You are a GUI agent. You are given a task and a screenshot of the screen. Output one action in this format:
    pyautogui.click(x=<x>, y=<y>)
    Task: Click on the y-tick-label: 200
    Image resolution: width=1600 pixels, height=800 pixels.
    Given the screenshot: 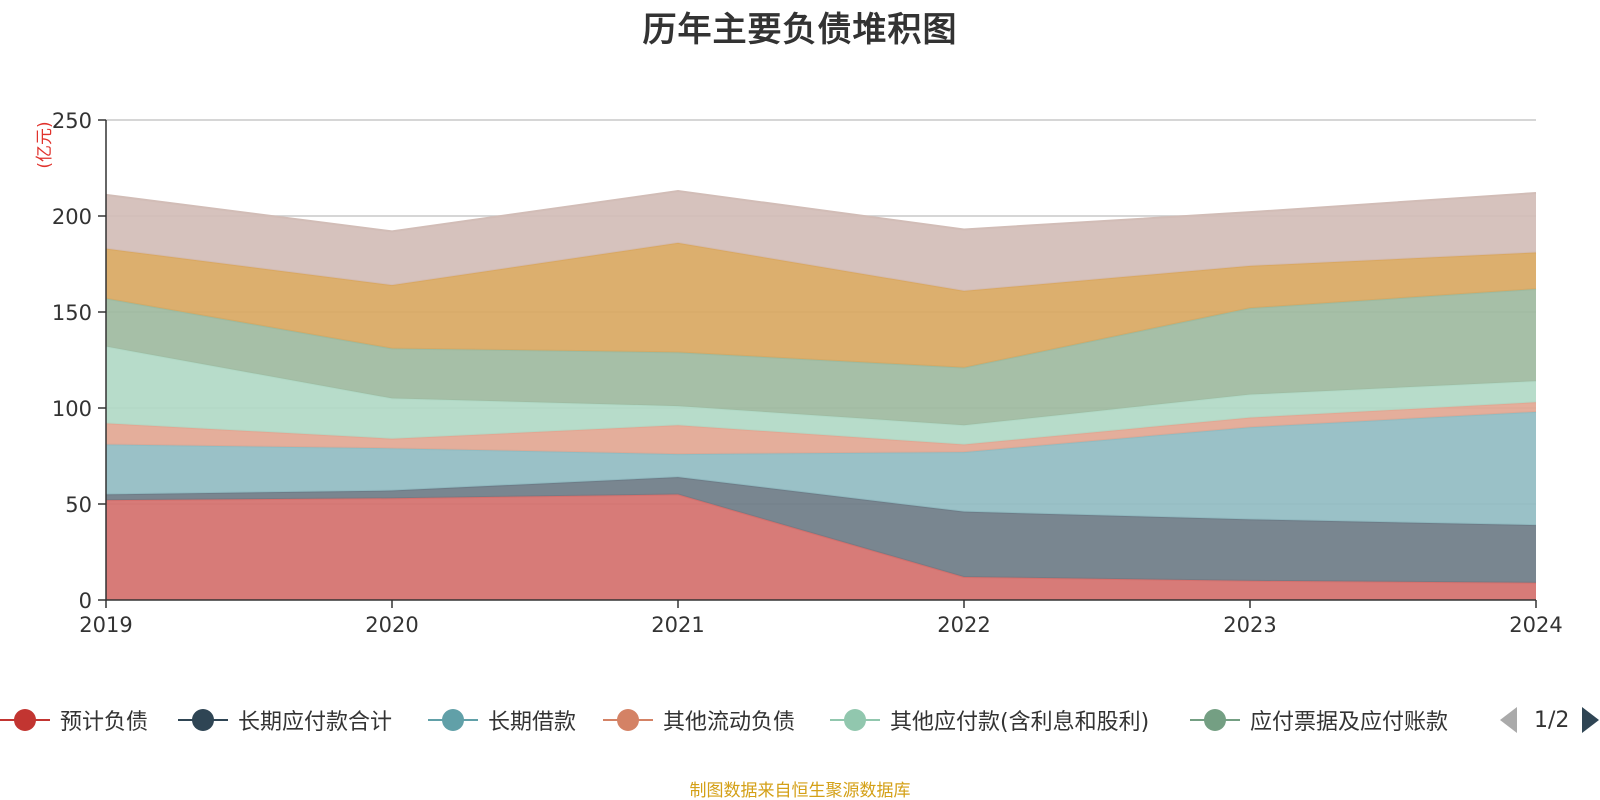 What is the action you would take?
    pyautogui.click(x=72, y=217)
    